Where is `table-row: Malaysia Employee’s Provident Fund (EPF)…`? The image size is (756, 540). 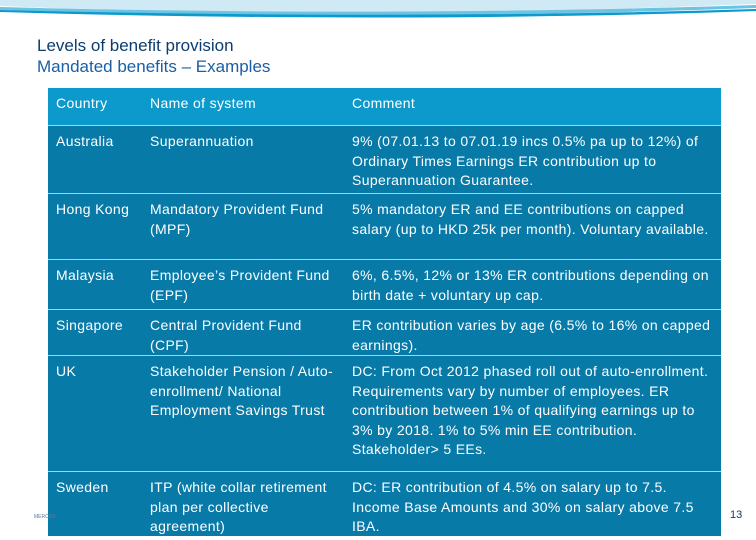
table-row: Malaysia Employee’s Provident Fund (EPF)… is located at coordinates (384, 284).